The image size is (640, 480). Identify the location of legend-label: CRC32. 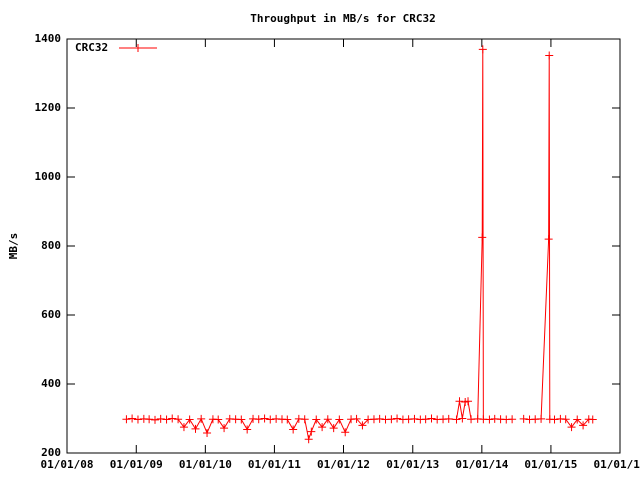
(91, 47).